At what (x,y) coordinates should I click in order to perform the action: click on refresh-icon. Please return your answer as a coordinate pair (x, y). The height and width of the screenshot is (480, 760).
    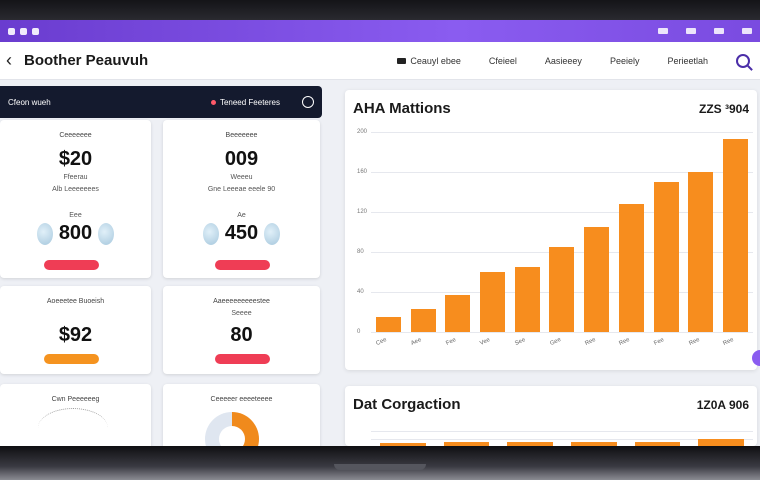
    Looking at the image, I should click on (308, 102).